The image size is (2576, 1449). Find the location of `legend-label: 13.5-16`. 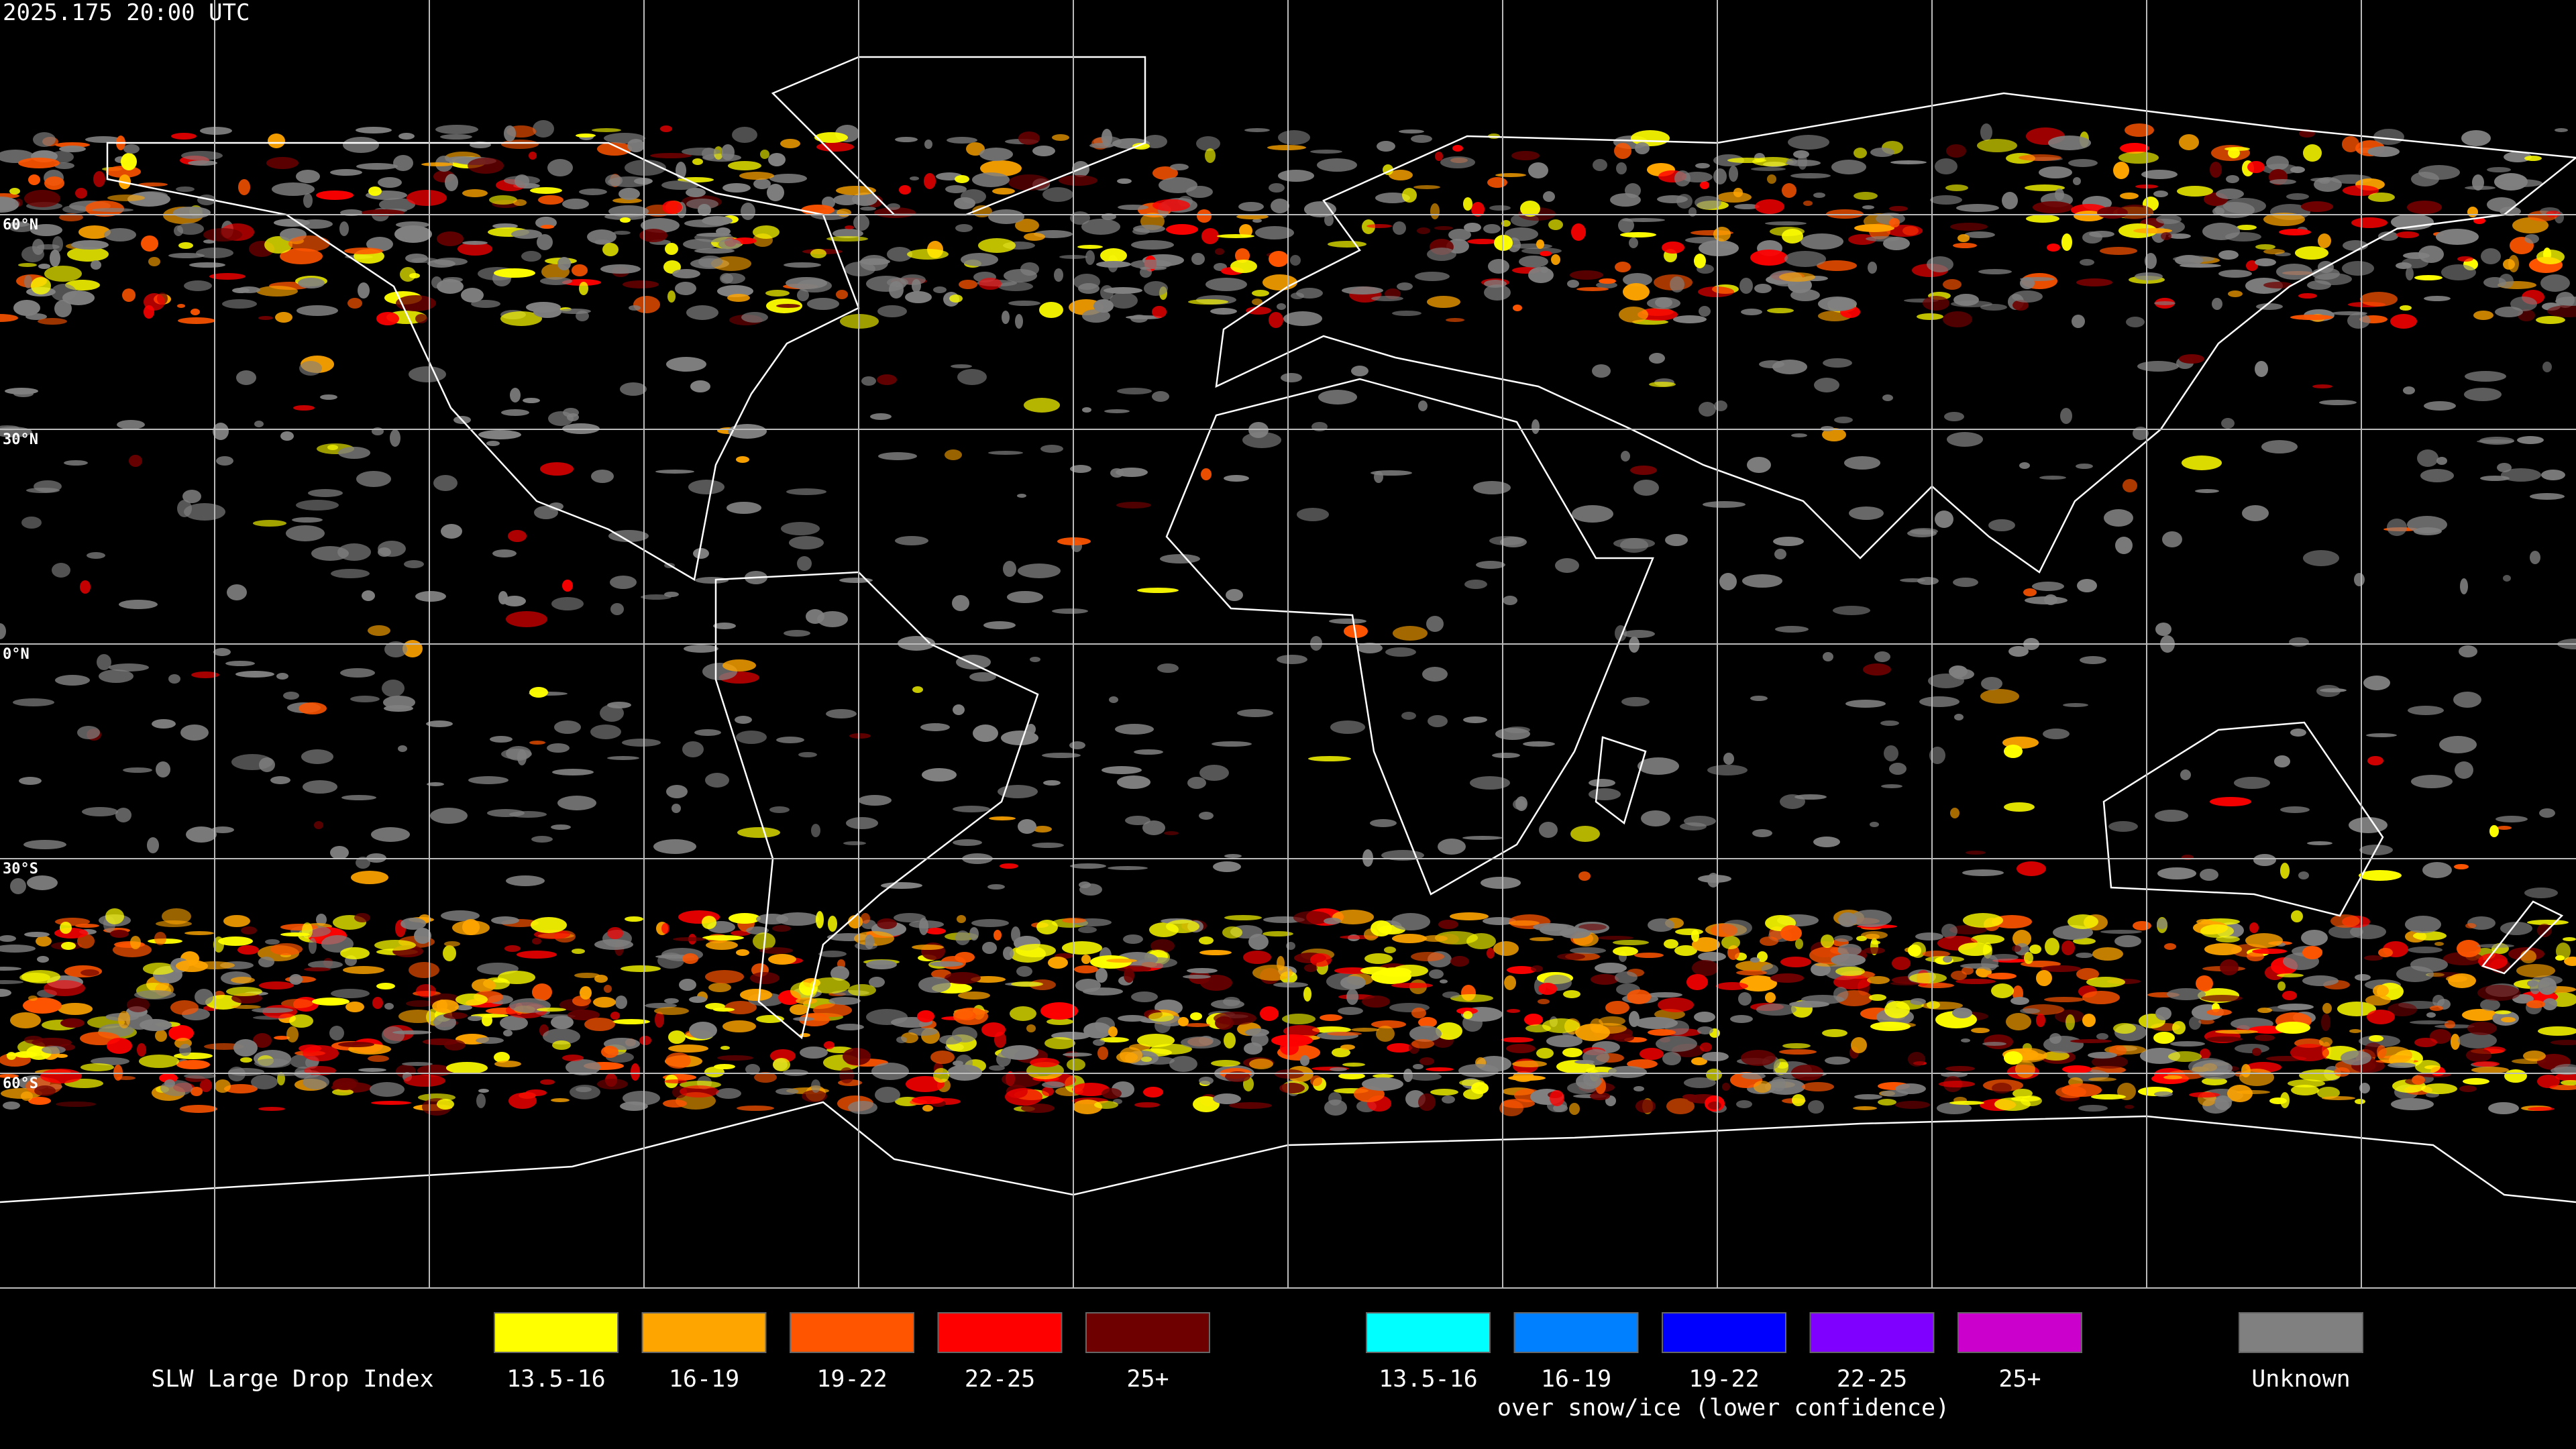

legend-label: 13.5-16 is located at coordinates (556, 1379).